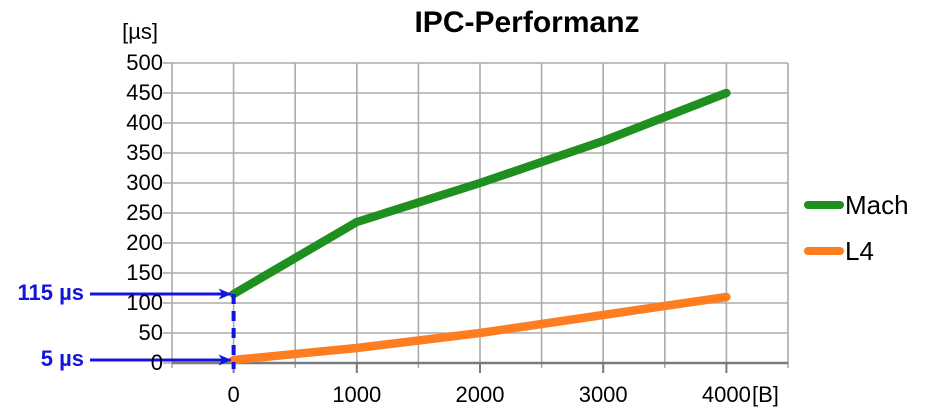  I want to click on chart-title: IPC-Performanz, so click(527, 22).